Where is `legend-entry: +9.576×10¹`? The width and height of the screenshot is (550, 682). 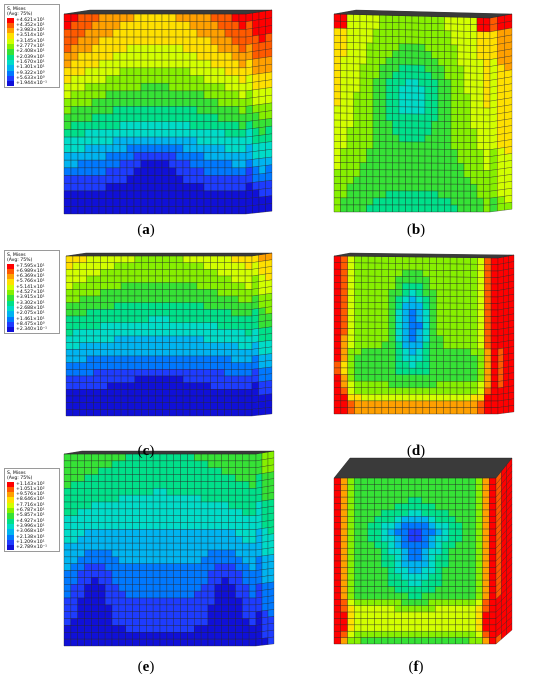
legend-entry: +9.576×10¹ is located at coordinates (32, 495).